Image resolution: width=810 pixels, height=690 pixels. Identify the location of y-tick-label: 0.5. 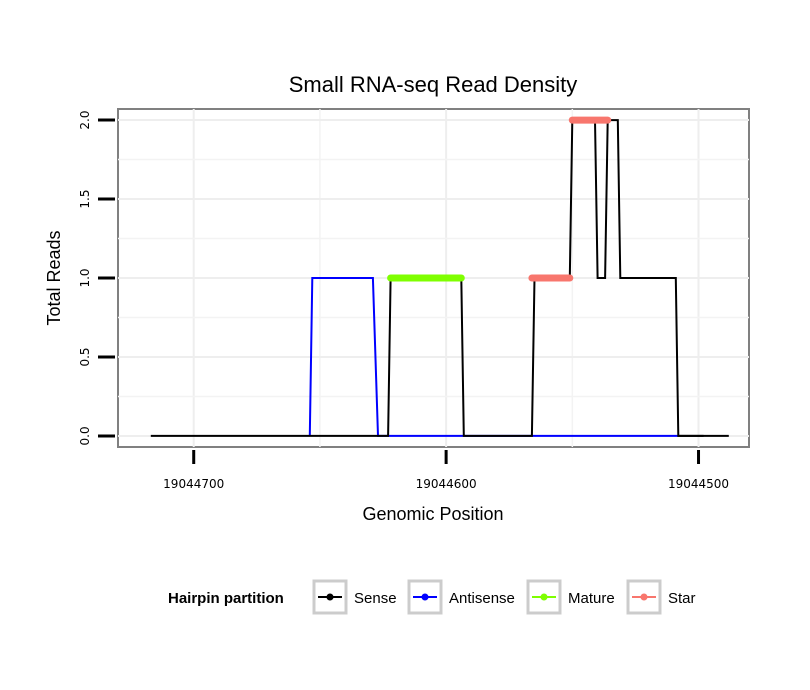
(85, 356).